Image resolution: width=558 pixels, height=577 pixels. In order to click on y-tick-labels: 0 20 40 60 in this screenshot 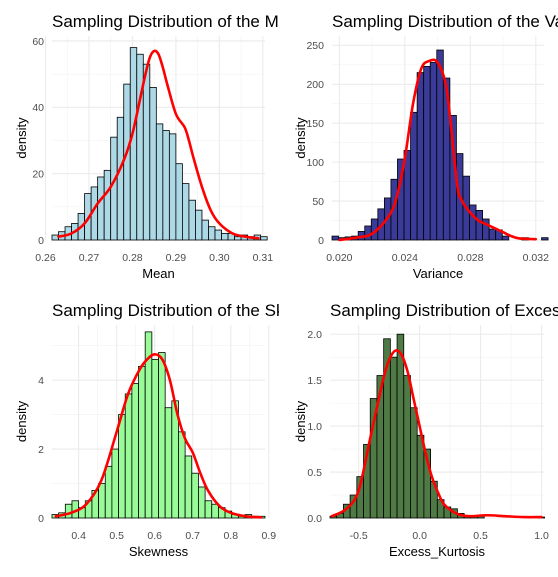, I will do `click(38, 141)`.